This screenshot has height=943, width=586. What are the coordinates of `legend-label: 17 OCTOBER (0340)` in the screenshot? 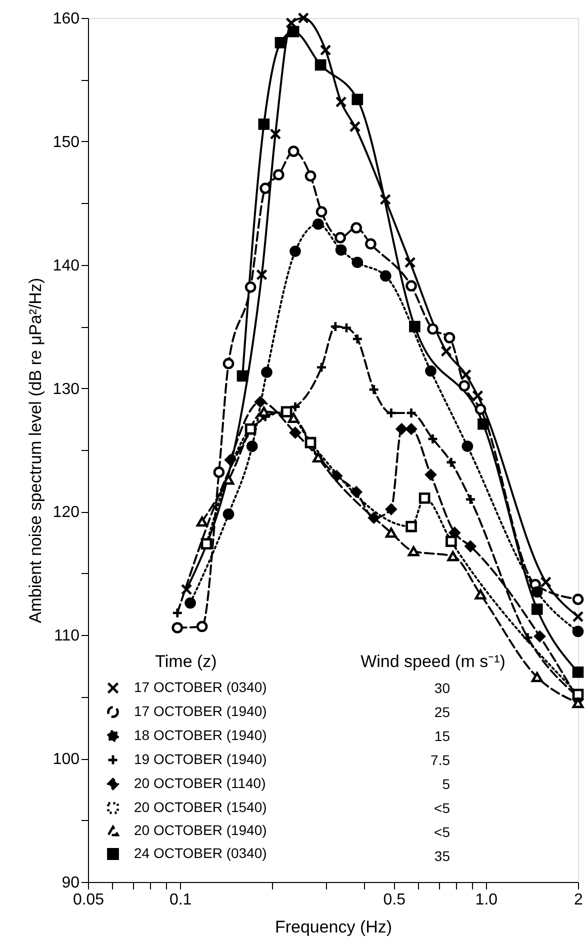 It's located at (200, 687).